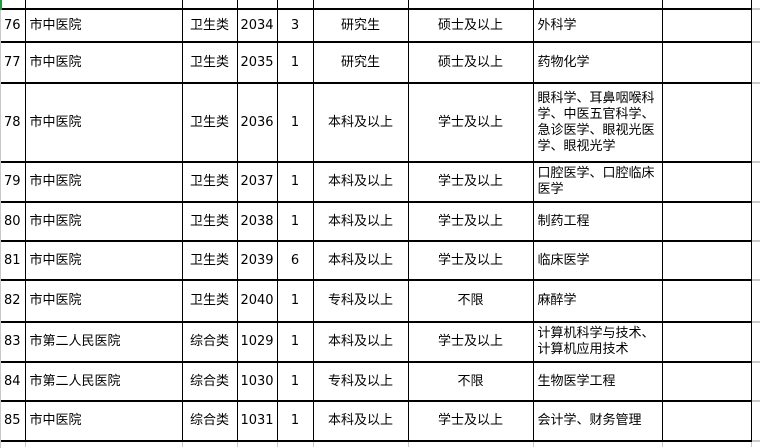  Describe the element at coordinates (597, 62) in the screenshot. I see `cell-major: 药物化学` at that location.